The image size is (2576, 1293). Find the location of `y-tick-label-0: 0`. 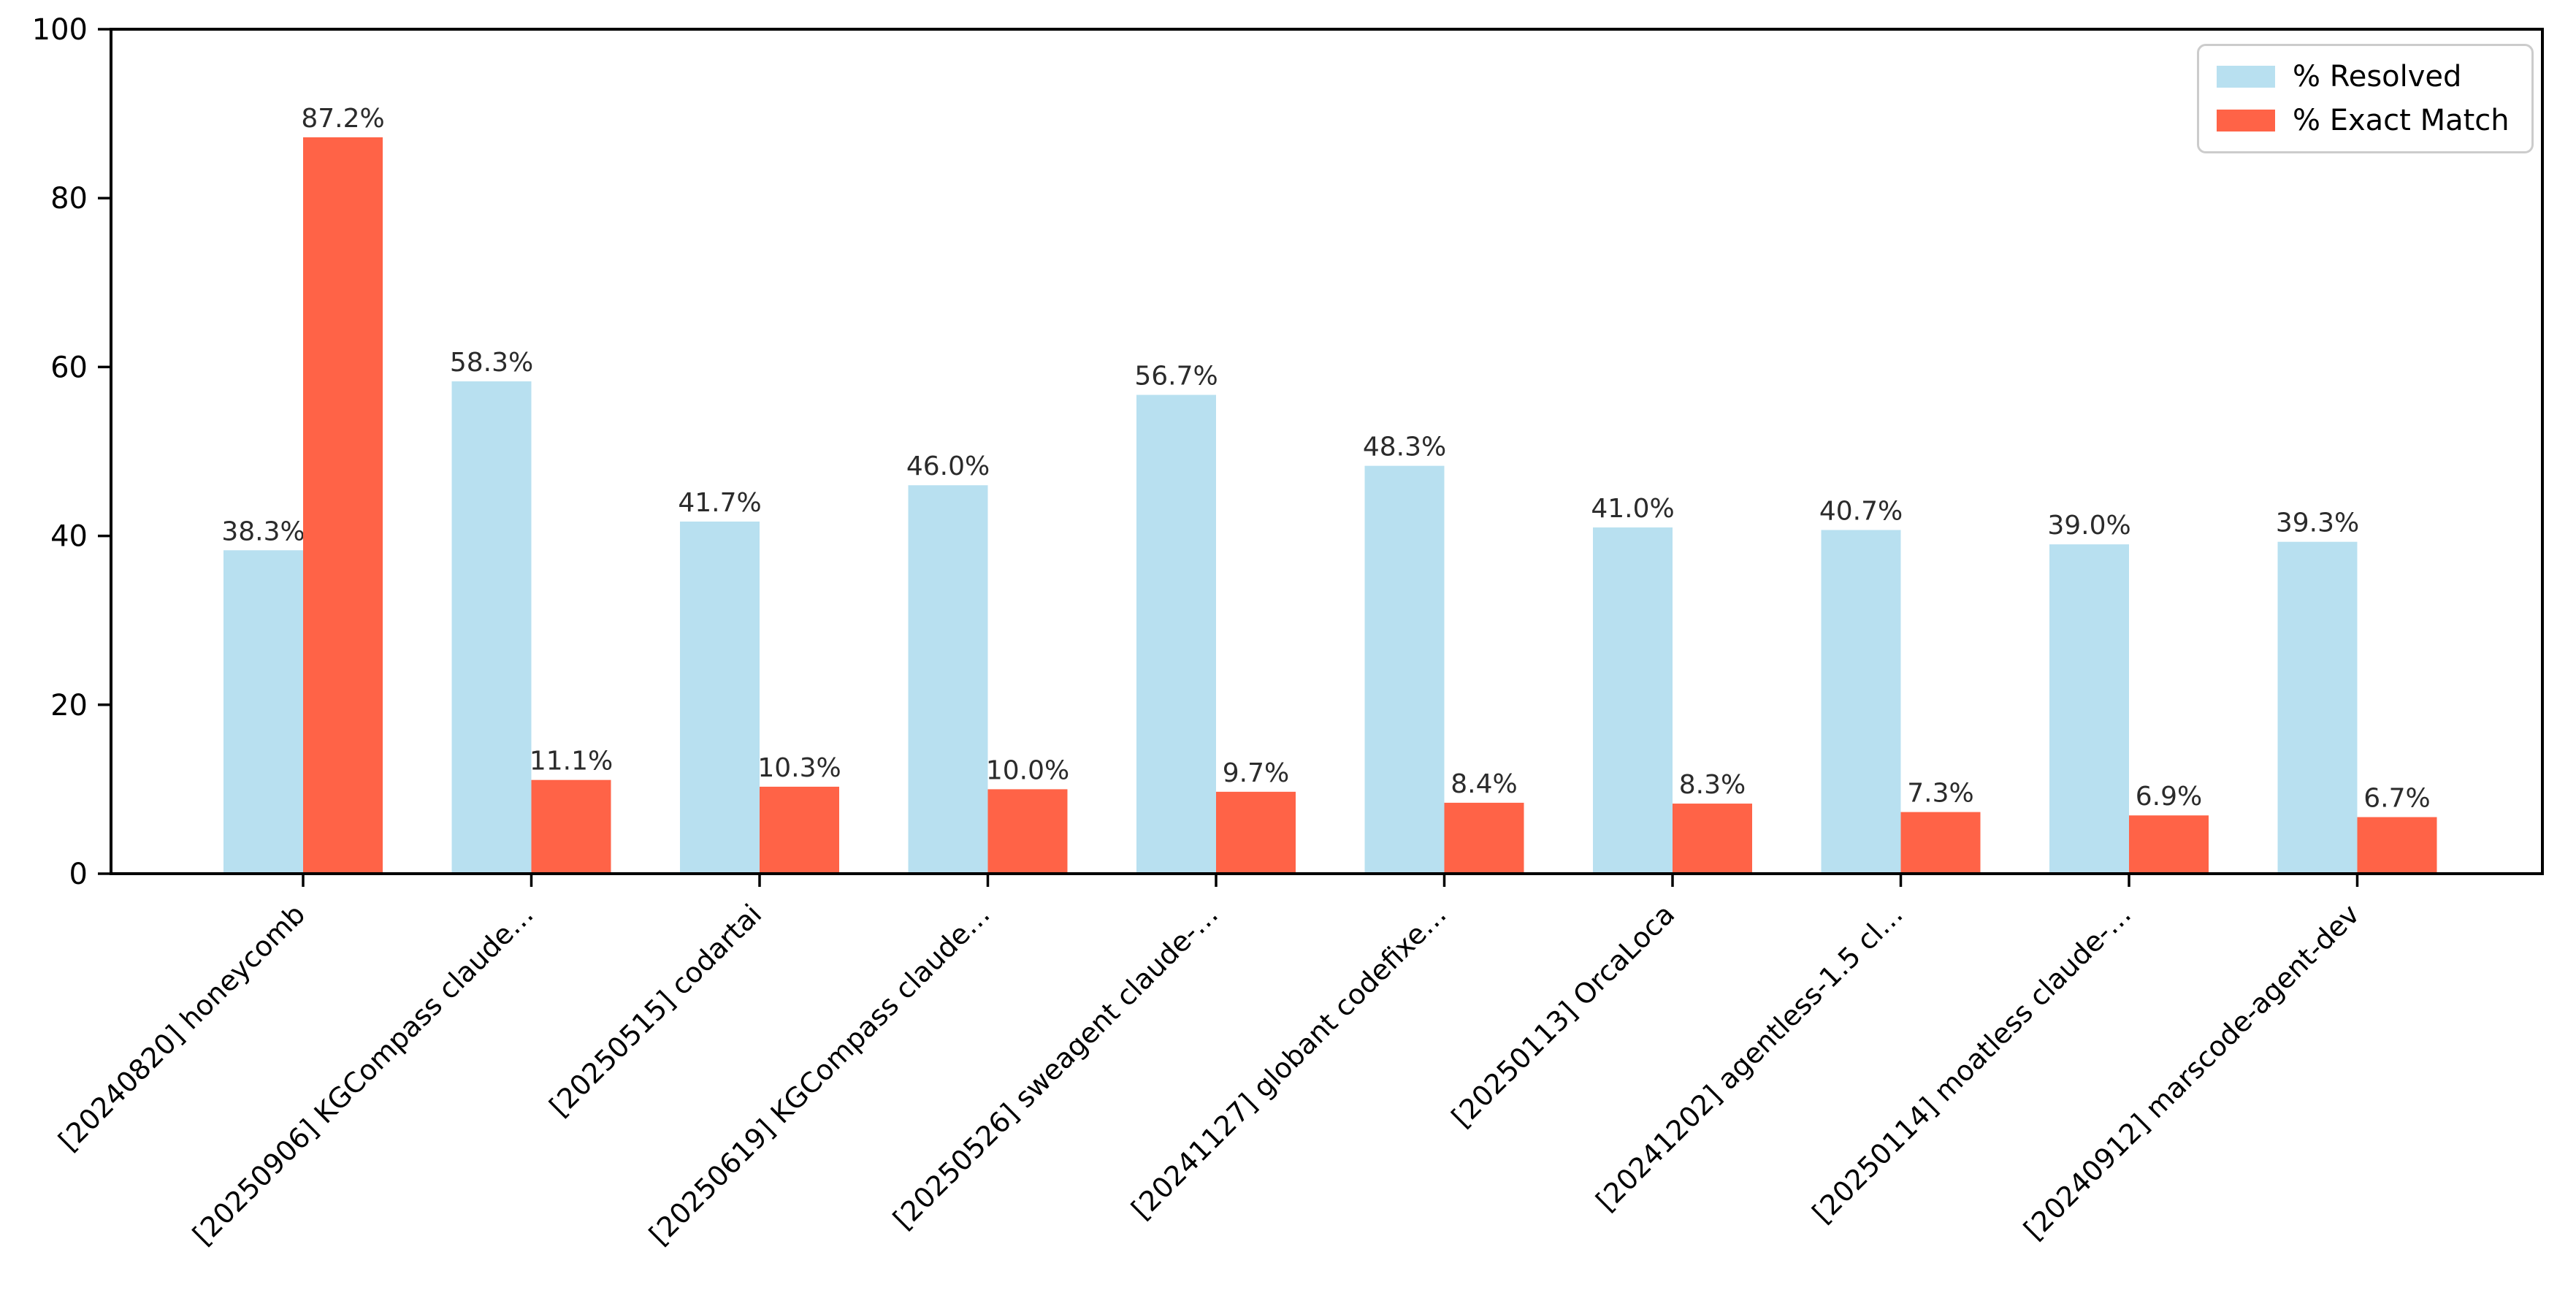

y-tick-label-0: 0 is located at coordinates (78, 874).